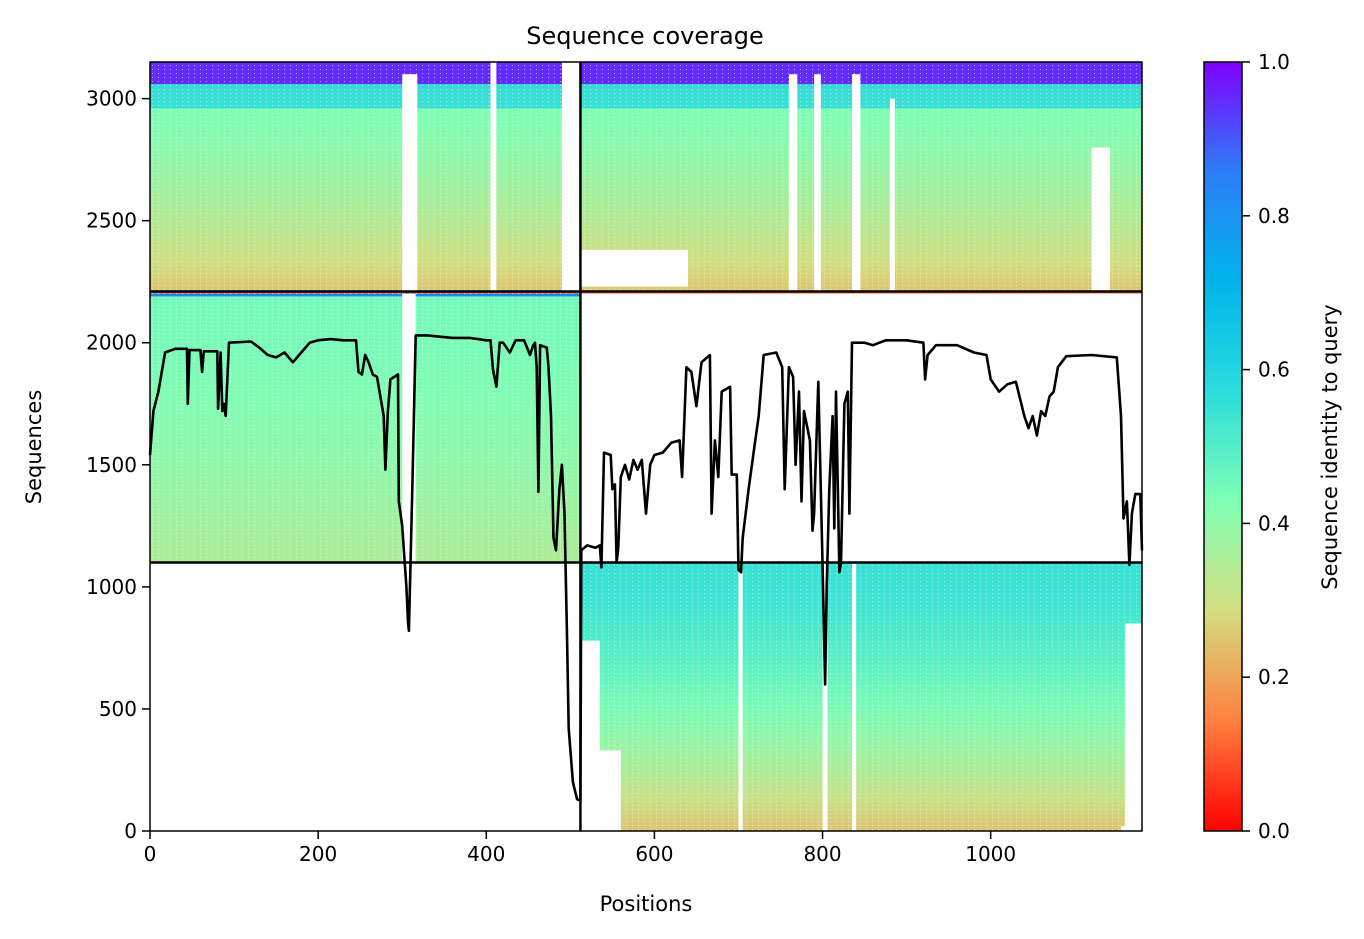 Image resolution: width=1364 pixels, height=939 pixels. I want to click on x-tick-label: 0, so click(150, 854).